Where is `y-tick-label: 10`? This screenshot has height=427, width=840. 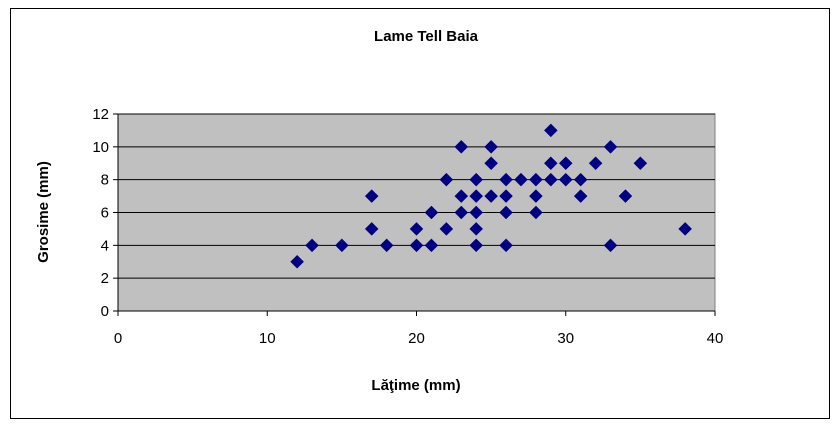
y-tick-label: 10 is located at coordinates (100, 147).